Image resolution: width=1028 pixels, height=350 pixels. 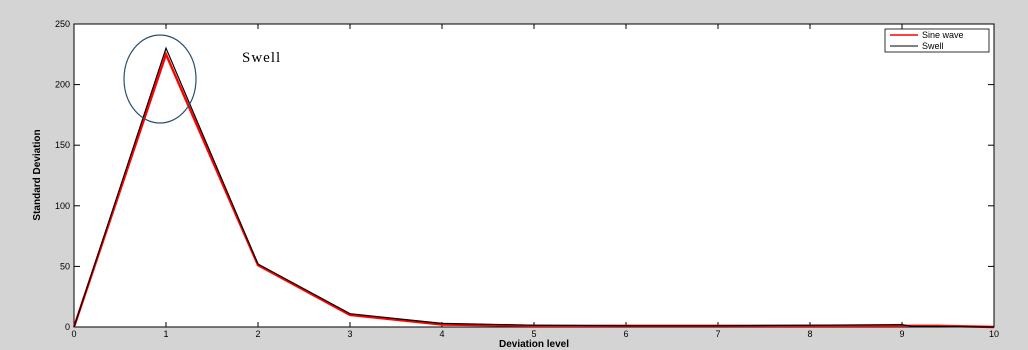 What do you see at coordinates (533, 334) in the screenshot?
I see `x-tick-label: 5` at bounding box center [533, 334].